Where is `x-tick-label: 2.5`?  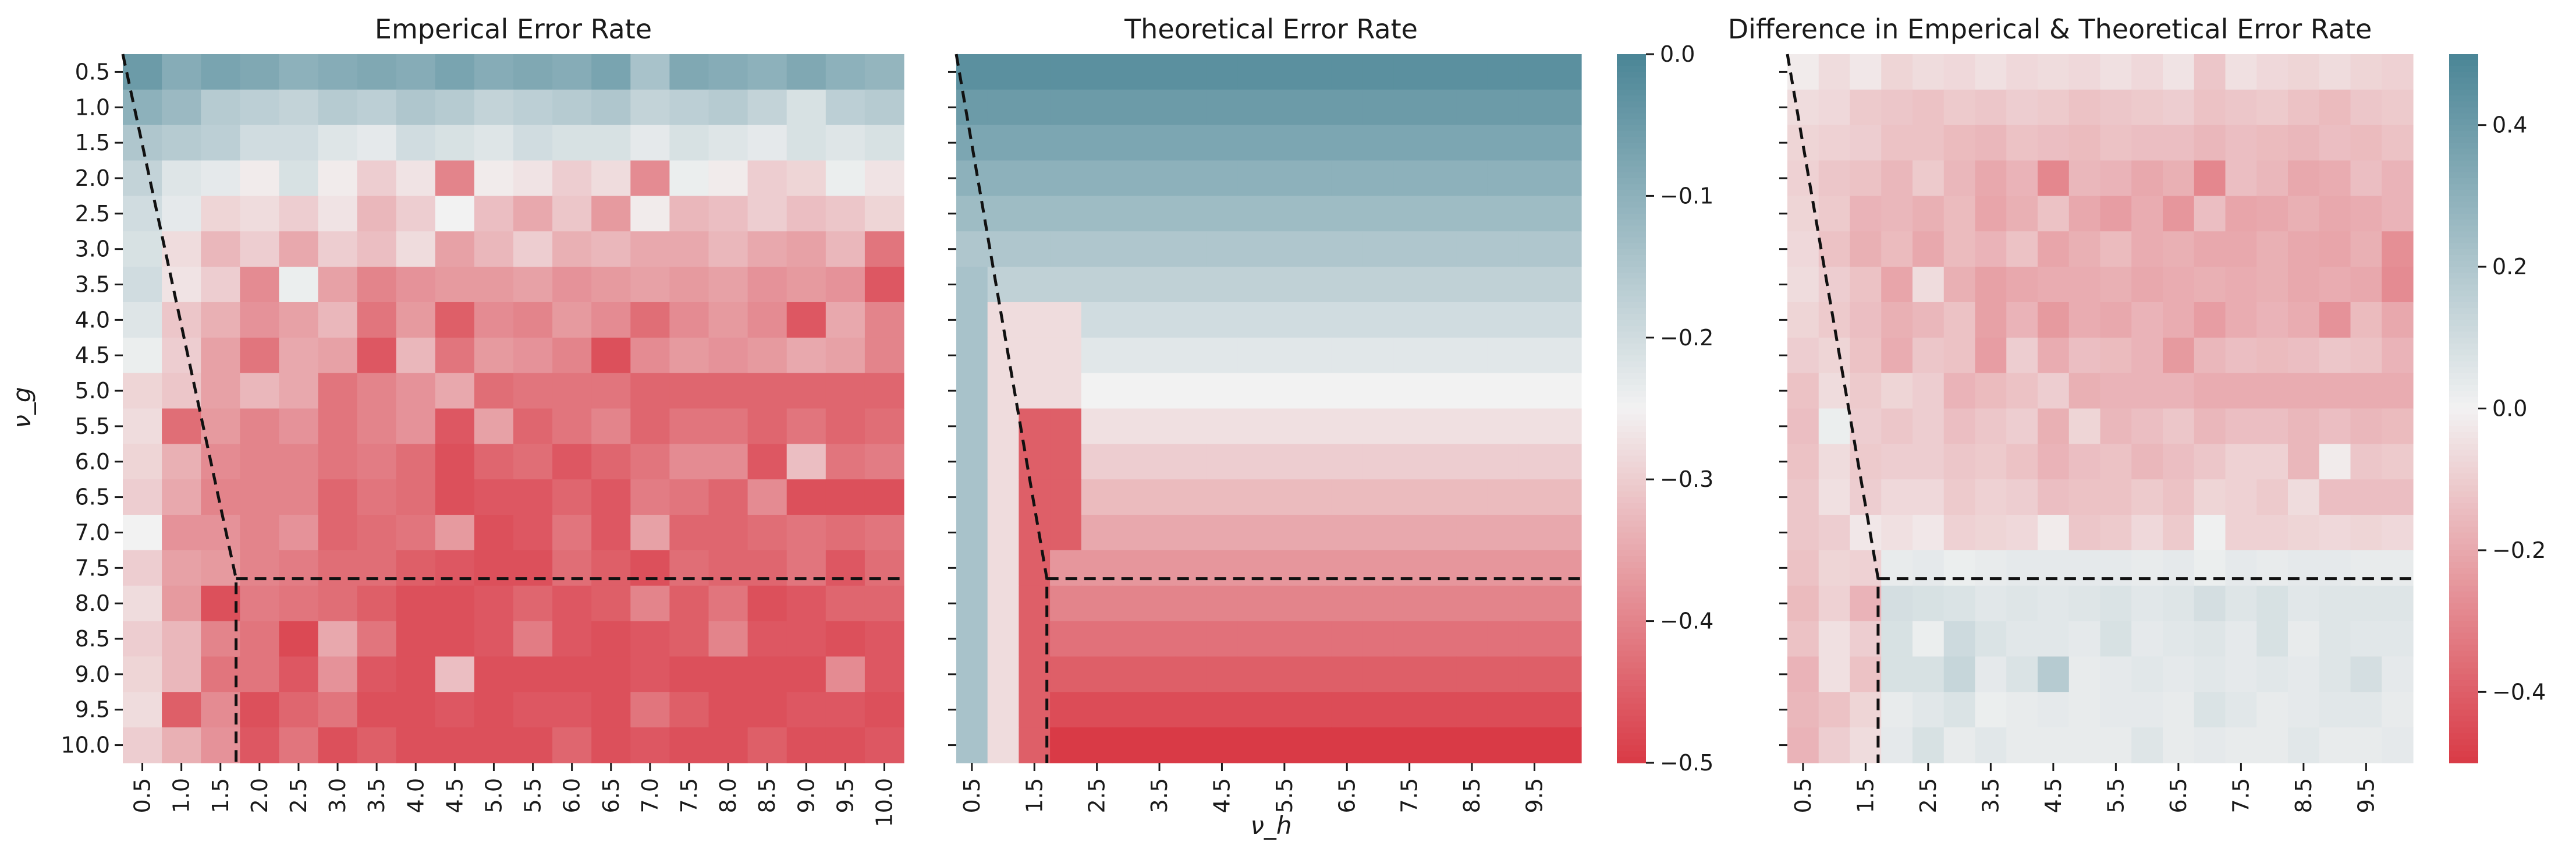
x-tick-label: 2.5 is located at coordinates (1097, 796).